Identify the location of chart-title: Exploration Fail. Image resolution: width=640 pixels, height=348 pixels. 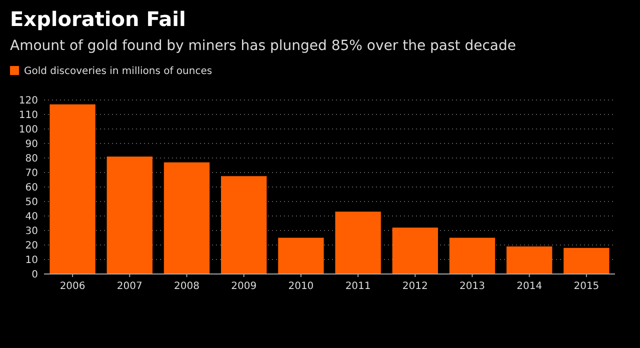
(98, 19).